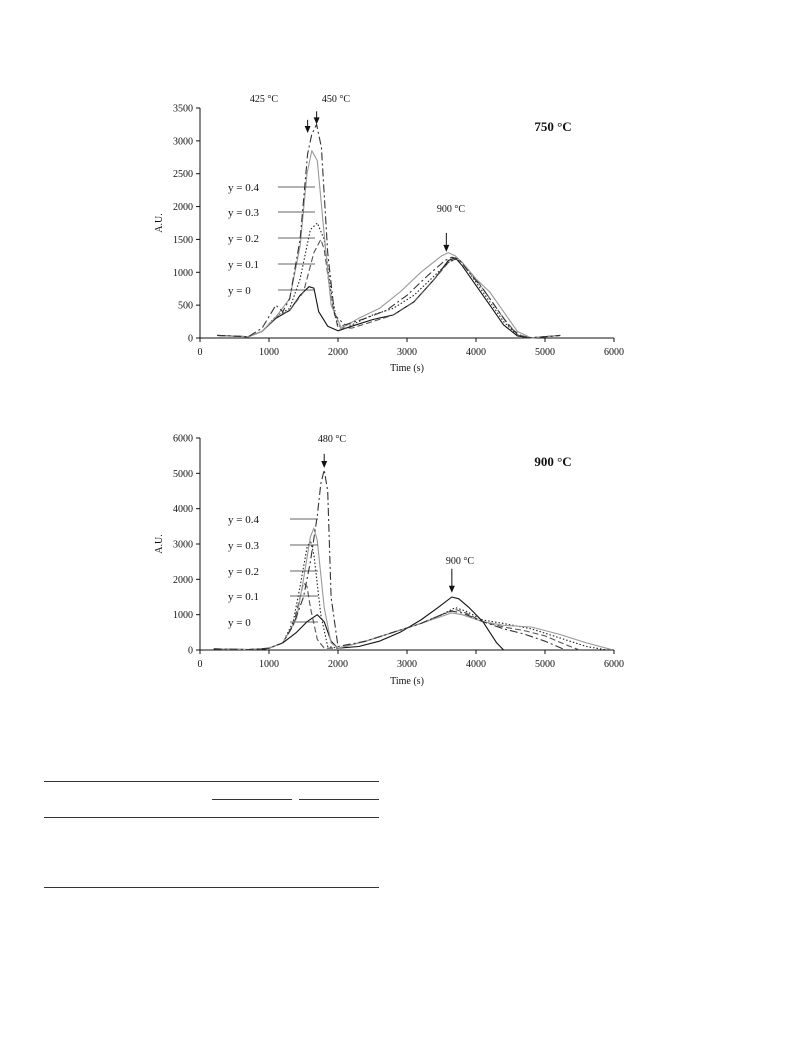 The image size is (793, 1059). Describe the element at coordinates (552, 461) in the screenshot. I see `chart-title: 900 °C` at that location.